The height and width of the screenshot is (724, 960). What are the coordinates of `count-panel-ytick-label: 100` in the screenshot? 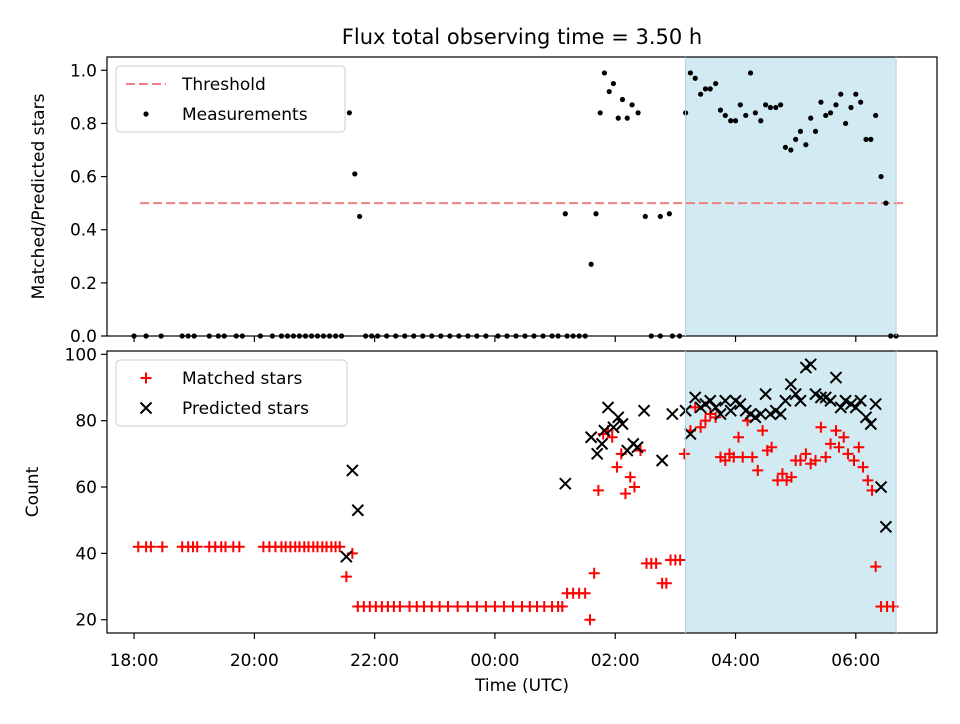 It's located at (81, 355).